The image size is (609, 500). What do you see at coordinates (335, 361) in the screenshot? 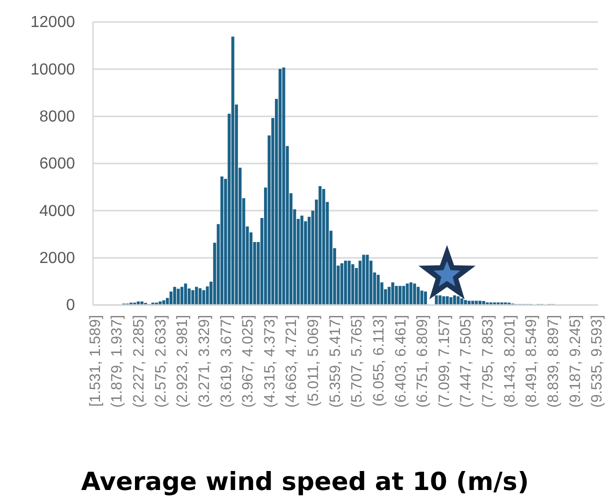
I see `x-tick-label: (5.359, 5.417]` at bounding box center [335, 361].